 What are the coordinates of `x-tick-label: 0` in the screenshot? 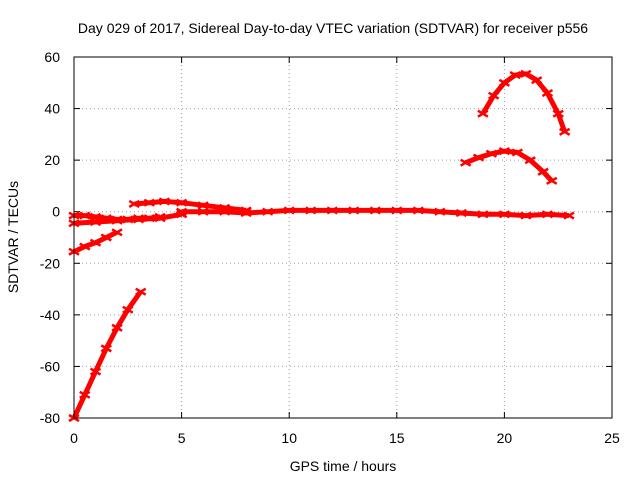 It's located at (74, 438).